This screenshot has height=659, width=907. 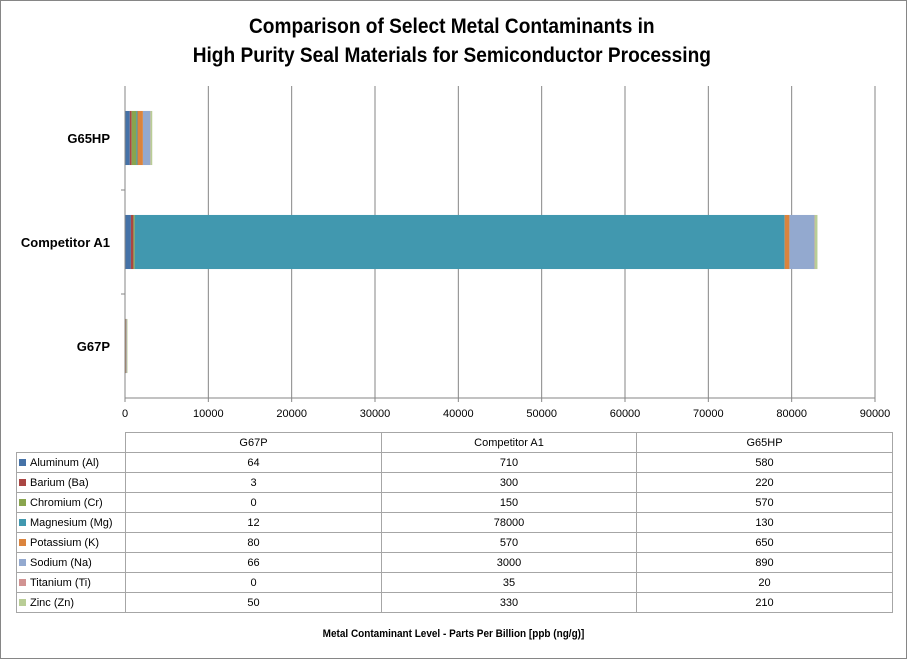 What do you see at coordinates (88, 138) in the screenshot?
I see `y-tick-label: G65HP` at bounding box center [88, 138].